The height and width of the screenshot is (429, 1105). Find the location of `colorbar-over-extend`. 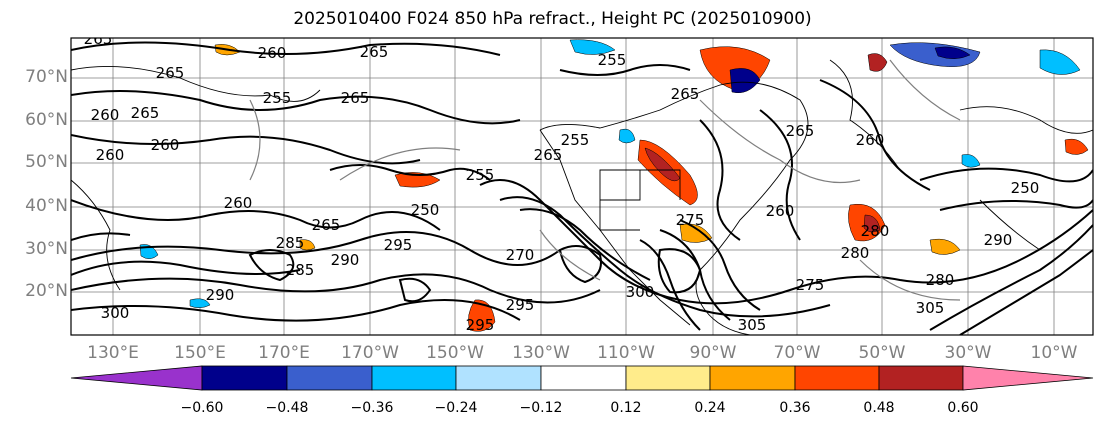

colorbar-over-extend is located at coordinates (1028, 378).